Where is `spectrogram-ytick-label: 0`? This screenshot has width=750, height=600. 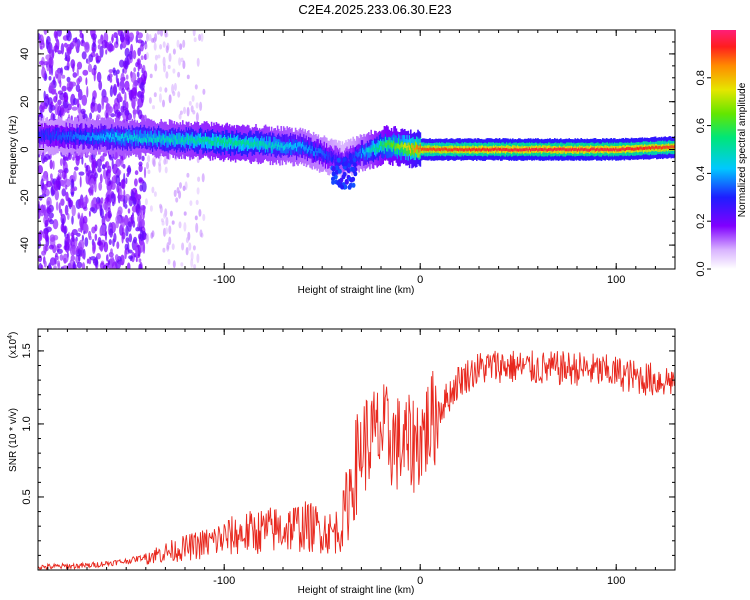
spectrogram-ytick-label: 0 is located at coordinates (25, 149).